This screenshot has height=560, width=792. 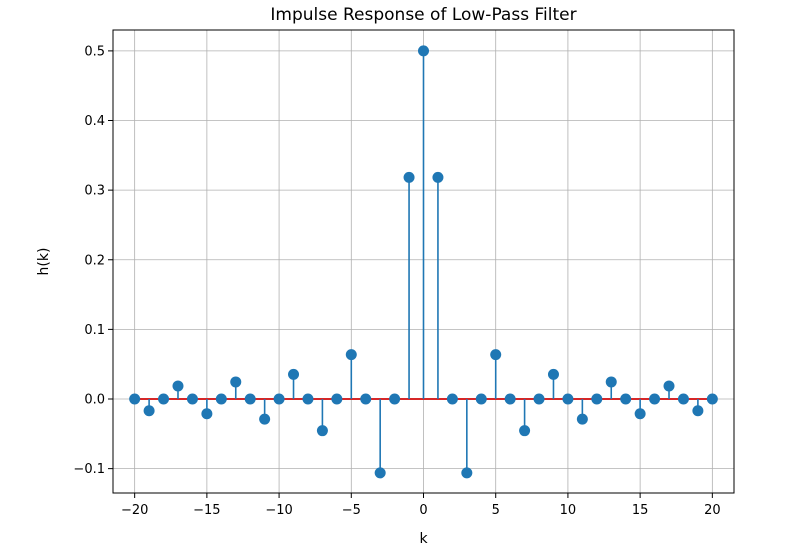 What do you see at coordinates (94, 191) in the screenshot?
I see `y-tick-label: 0.3` at bounding box center [94, 191].